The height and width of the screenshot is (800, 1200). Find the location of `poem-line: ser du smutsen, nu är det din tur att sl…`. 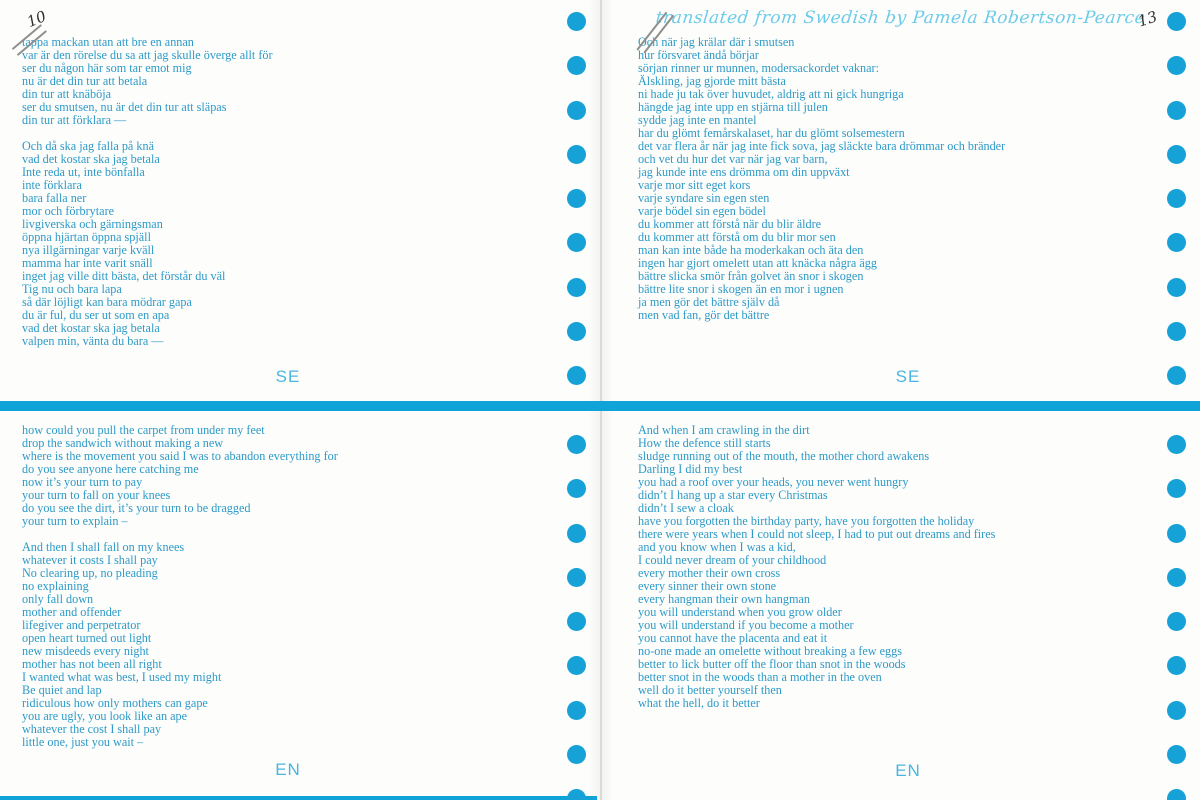

poem-line: ser du smutsen, nu är det din tur att sl… is located at coordinates (124, 107).